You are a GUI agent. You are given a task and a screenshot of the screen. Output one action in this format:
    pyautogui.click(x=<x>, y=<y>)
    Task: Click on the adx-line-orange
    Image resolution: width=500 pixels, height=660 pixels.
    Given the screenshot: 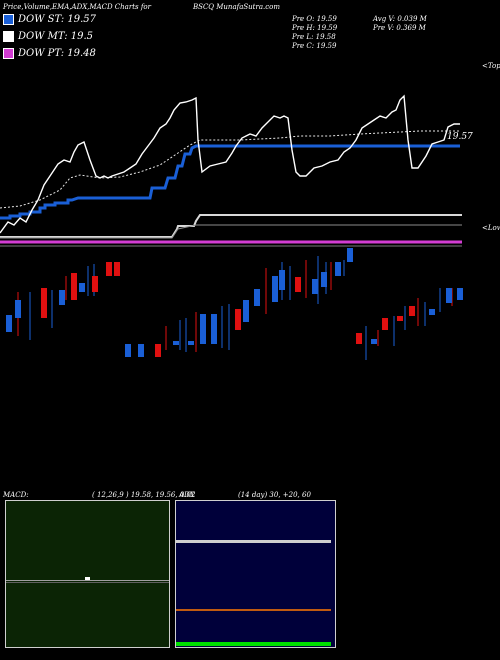 What is the action you would take?
    pyautogui.click(x=253, y=610)
    